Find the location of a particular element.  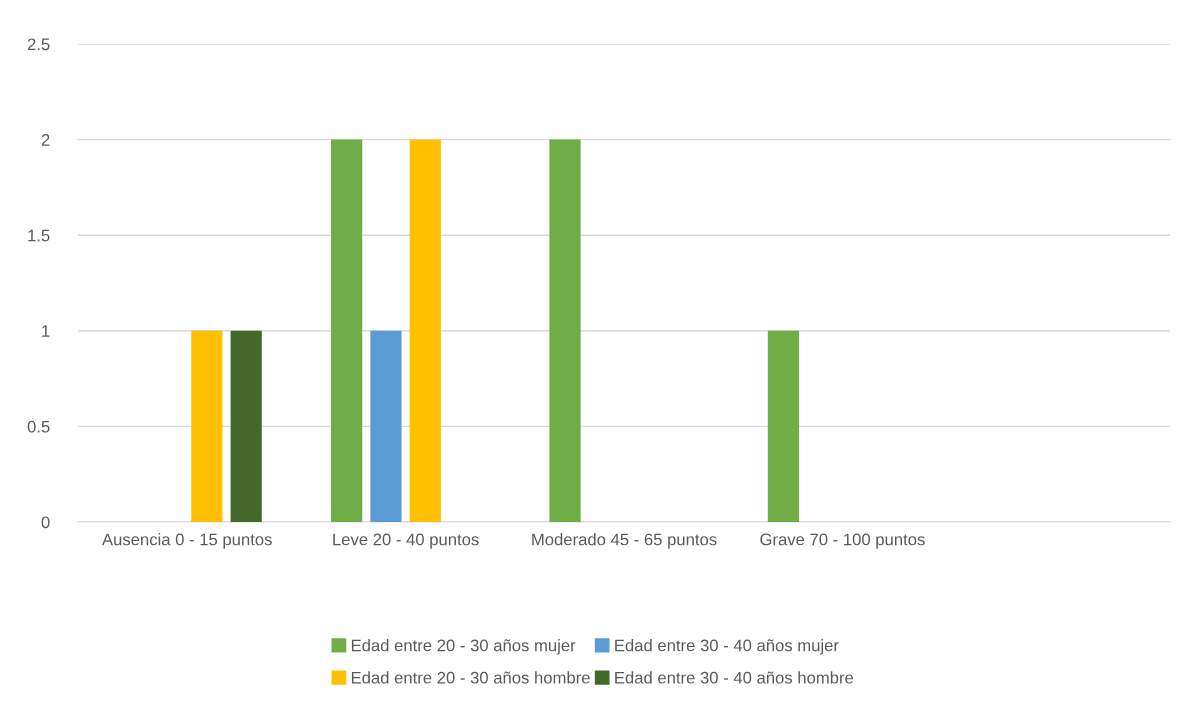

x-tick-label: Ausencia 0 - 15 puntos is located at coordinates (187, 541).